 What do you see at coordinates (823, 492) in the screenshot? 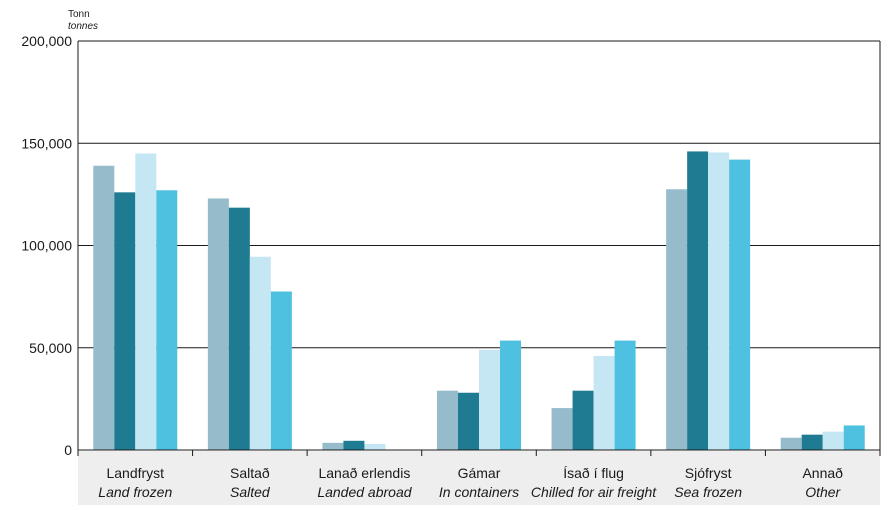
I see `x-tick-label-en: Other` at bounding box center [823, 492].